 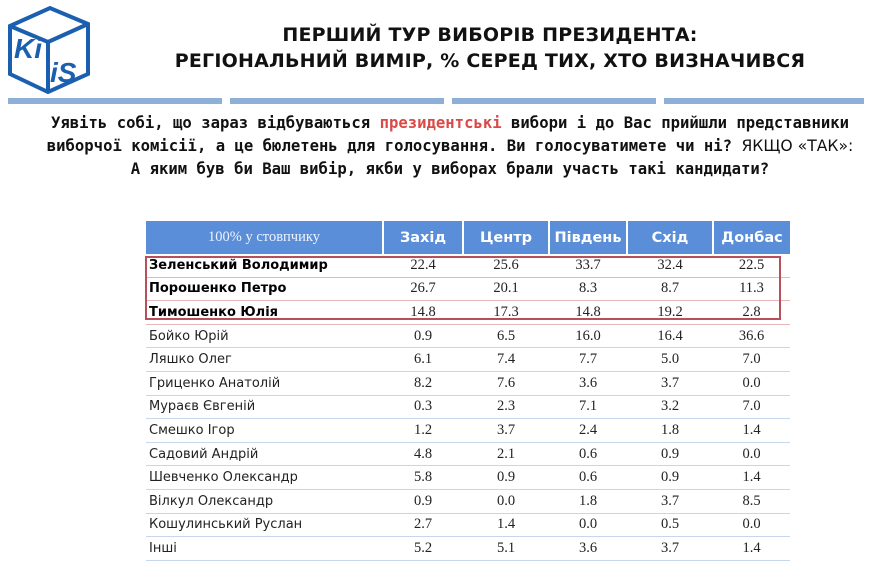 What do you see at coordinates (264, 454) in the screenshot?
I see `candidate-name: Садовий Андрій` at bounding box center [264, 454].